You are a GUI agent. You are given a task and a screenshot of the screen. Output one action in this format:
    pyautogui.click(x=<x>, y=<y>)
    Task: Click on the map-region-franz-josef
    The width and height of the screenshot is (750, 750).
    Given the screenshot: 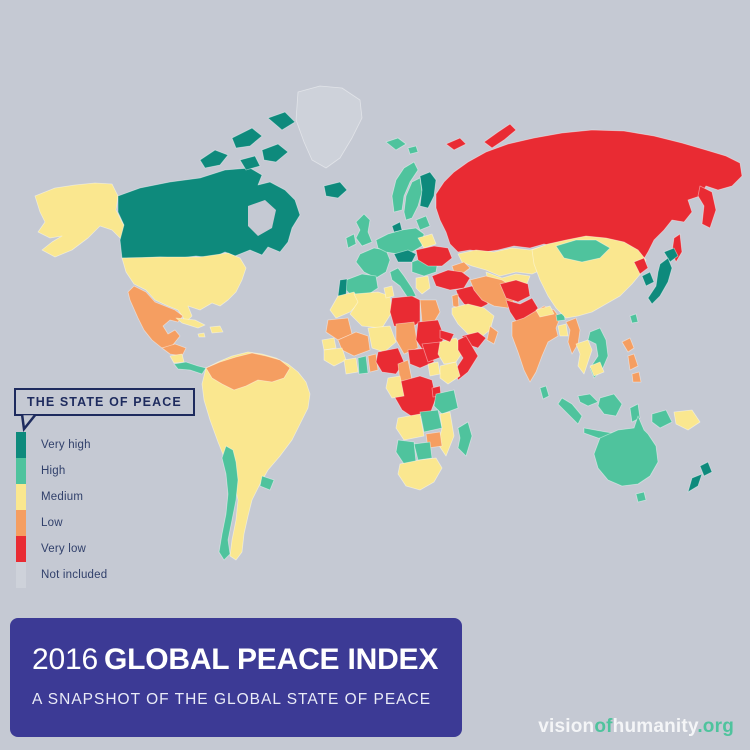 What is the action you would take?
    pyautogui.click(x=456, y=144)
    